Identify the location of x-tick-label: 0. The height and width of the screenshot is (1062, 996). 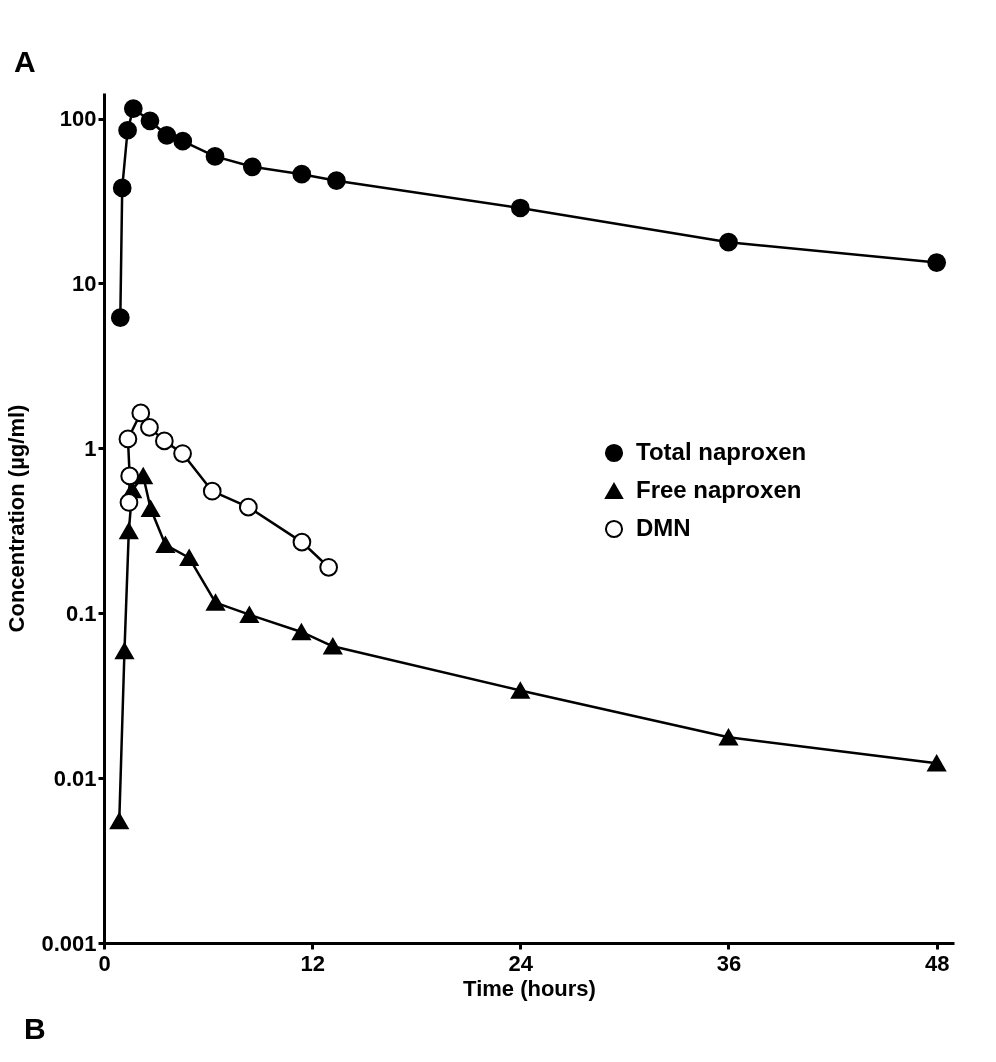
(104, 963).